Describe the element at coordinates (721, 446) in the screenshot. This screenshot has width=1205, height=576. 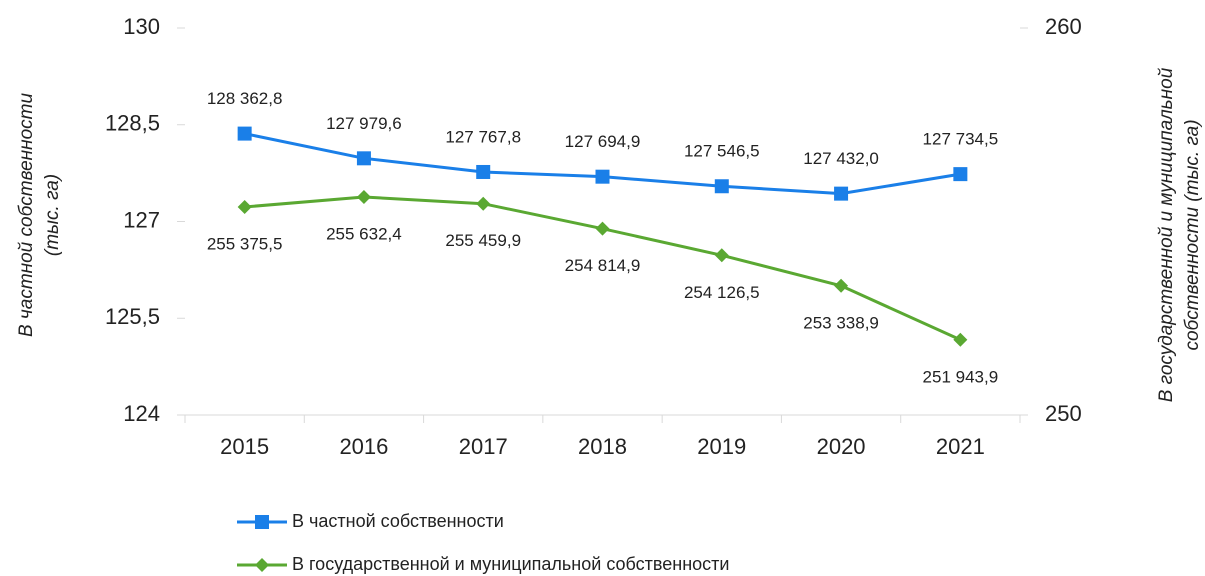
I see `x-tick-label: 2019` at that location.